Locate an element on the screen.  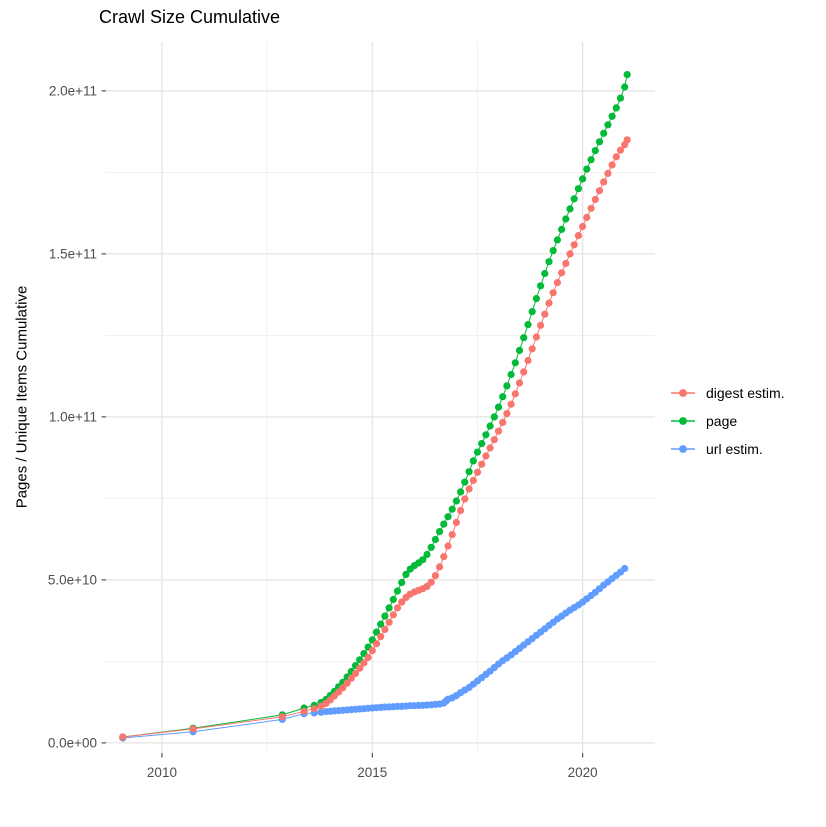
legend-item-page: page is located at coordinates (727, 421).